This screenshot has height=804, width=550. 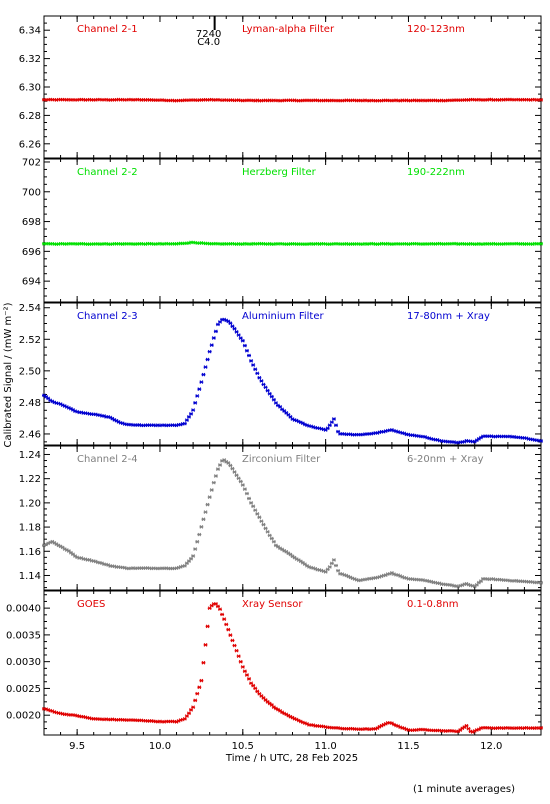 I want to click on y-tick-label: 0.0025, so click(x=23, y=689).